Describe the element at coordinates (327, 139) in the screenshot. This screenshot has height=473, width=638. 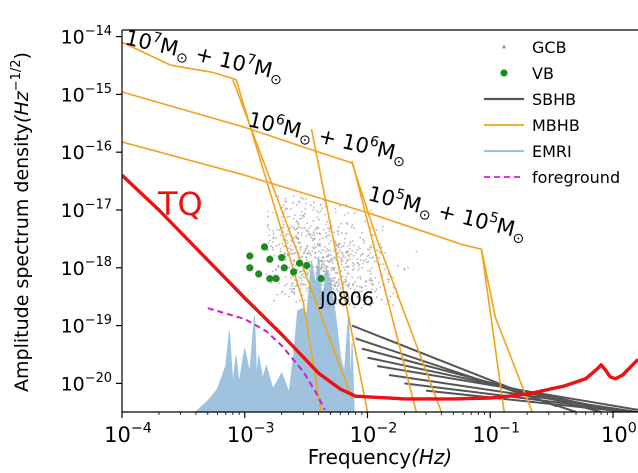
I see `mass-label-1e6: 106M⊙ + 106M⊙` at that location.